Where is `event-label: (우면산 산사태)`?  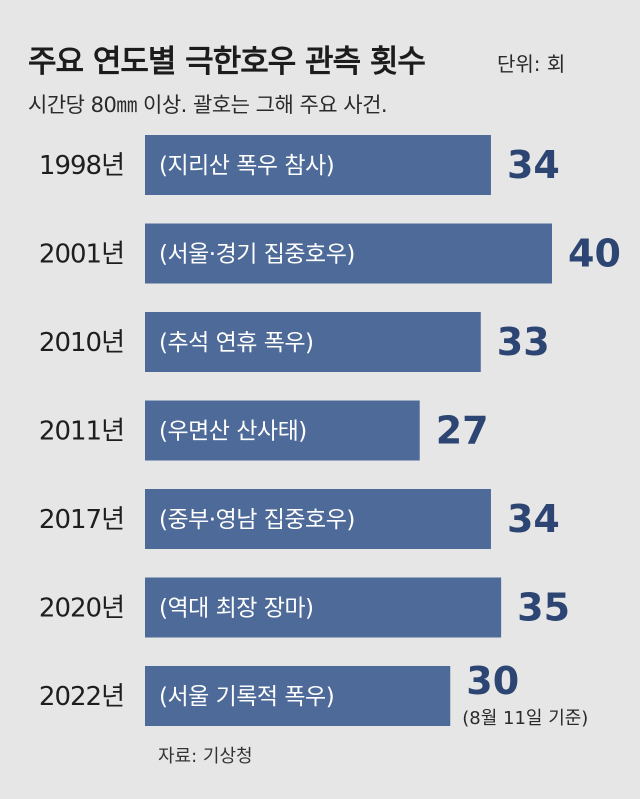 event-label: (우면산 산사태) is located at coordinates (233, 432).